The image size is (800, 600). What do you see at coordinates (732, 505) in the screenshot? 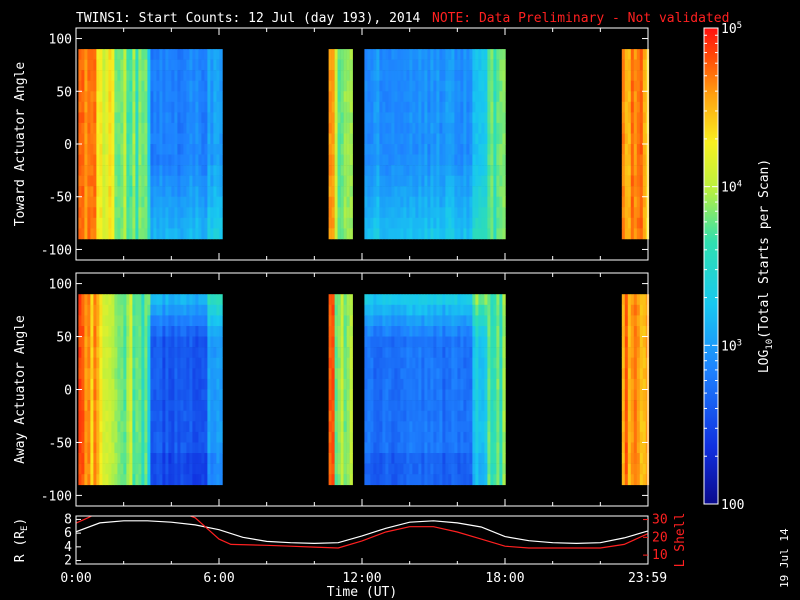
I see `colorbar-tick-label: 100` at bounding box center [732, 505].